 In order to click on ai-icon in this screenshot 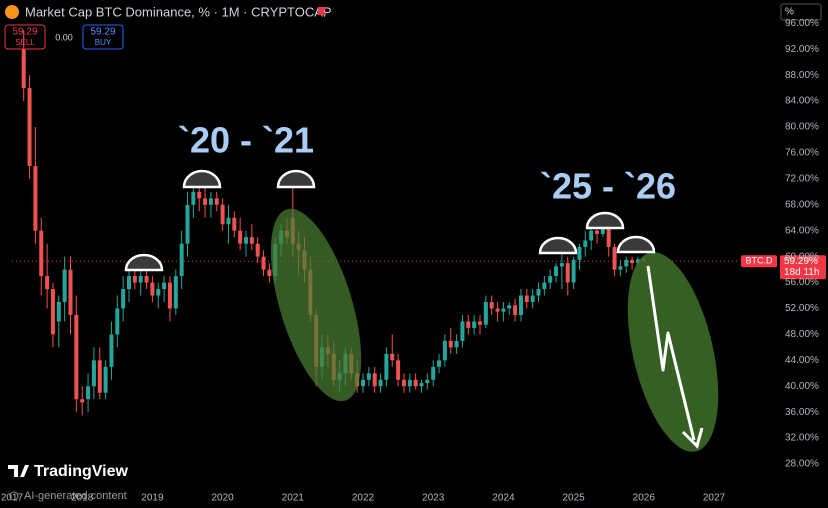, I will do `click(14, 496)`.